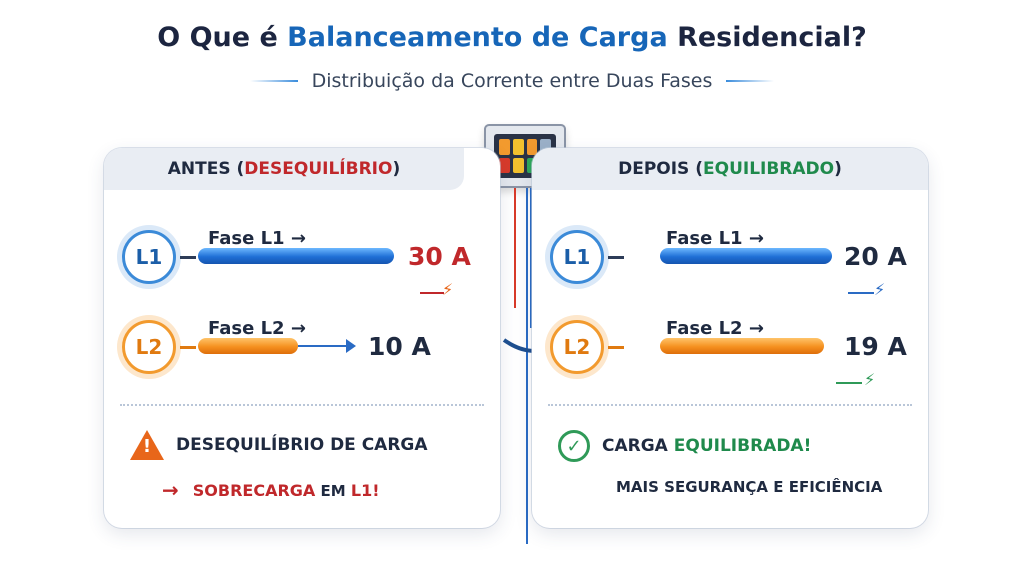 The image size is (1024, 576). I want to click on after-l1-row: L1 Fase L1 → 20 A ⚡, so click(730, 261).